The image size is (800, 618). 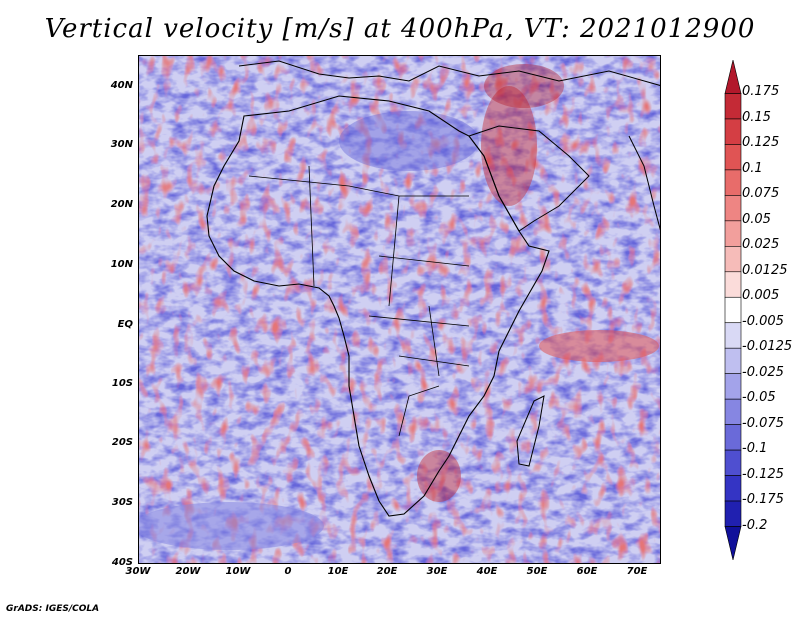 What do you see at coordinates (121, 144) in the screenshot?
I see `lat-label-30n: 30N` at bounding box center [121, 144].